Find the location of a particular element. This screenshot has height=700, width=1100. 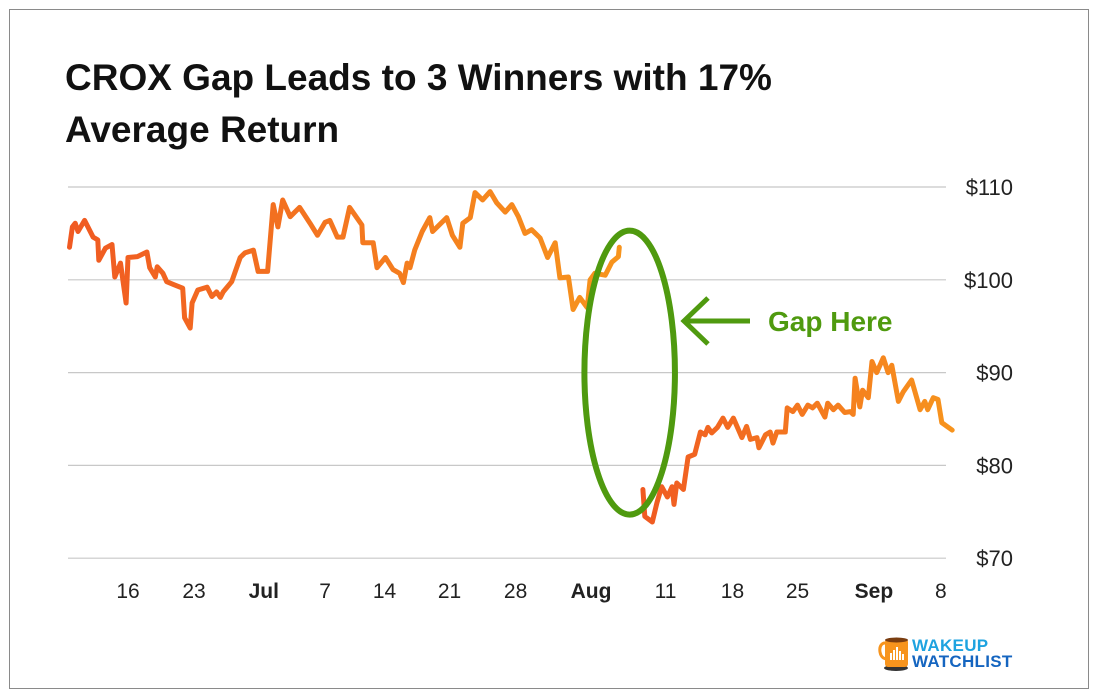

title-line-1: CROX Gap Leads to 3 Winners with 17% is located at coordinates (418, 77).